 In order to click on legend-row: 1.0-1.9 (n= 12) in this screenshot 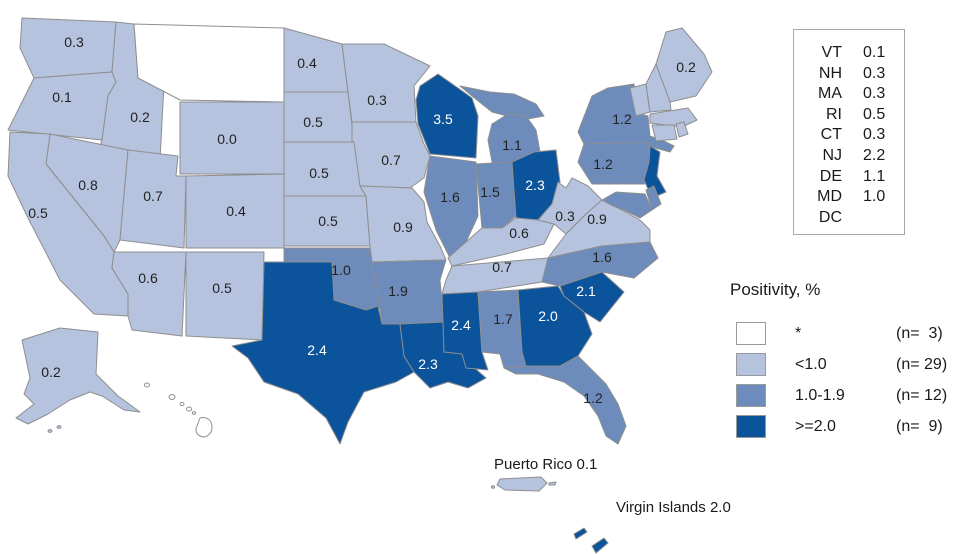, I will do `click(841, 395)`.